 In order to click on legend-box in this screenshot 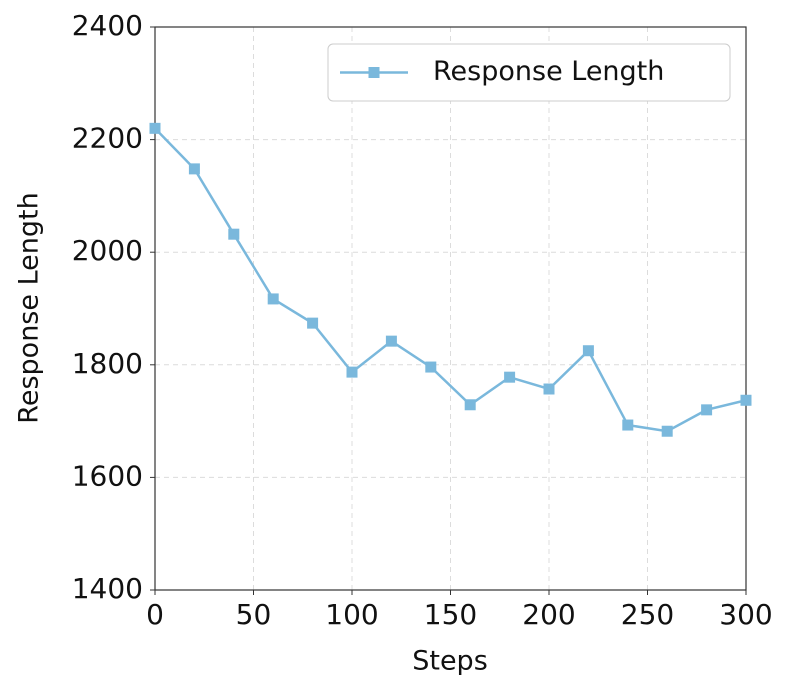, I will do `click(529, 72)`.